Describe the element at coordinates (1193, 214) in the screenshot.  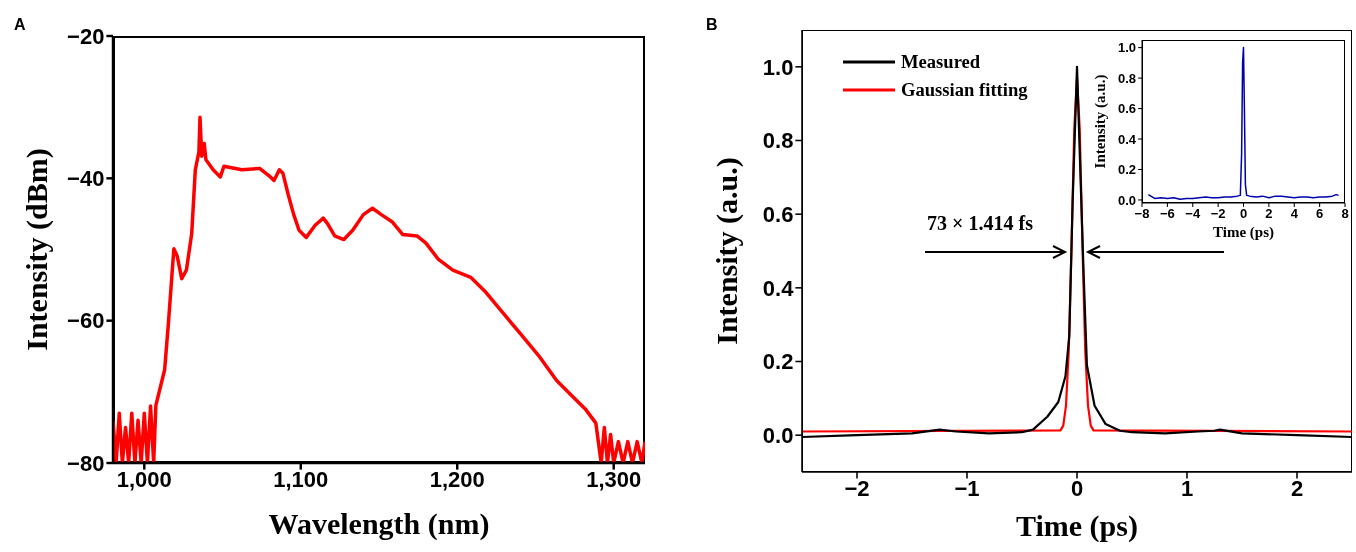
I see `x-tick-label: −4` at that location.